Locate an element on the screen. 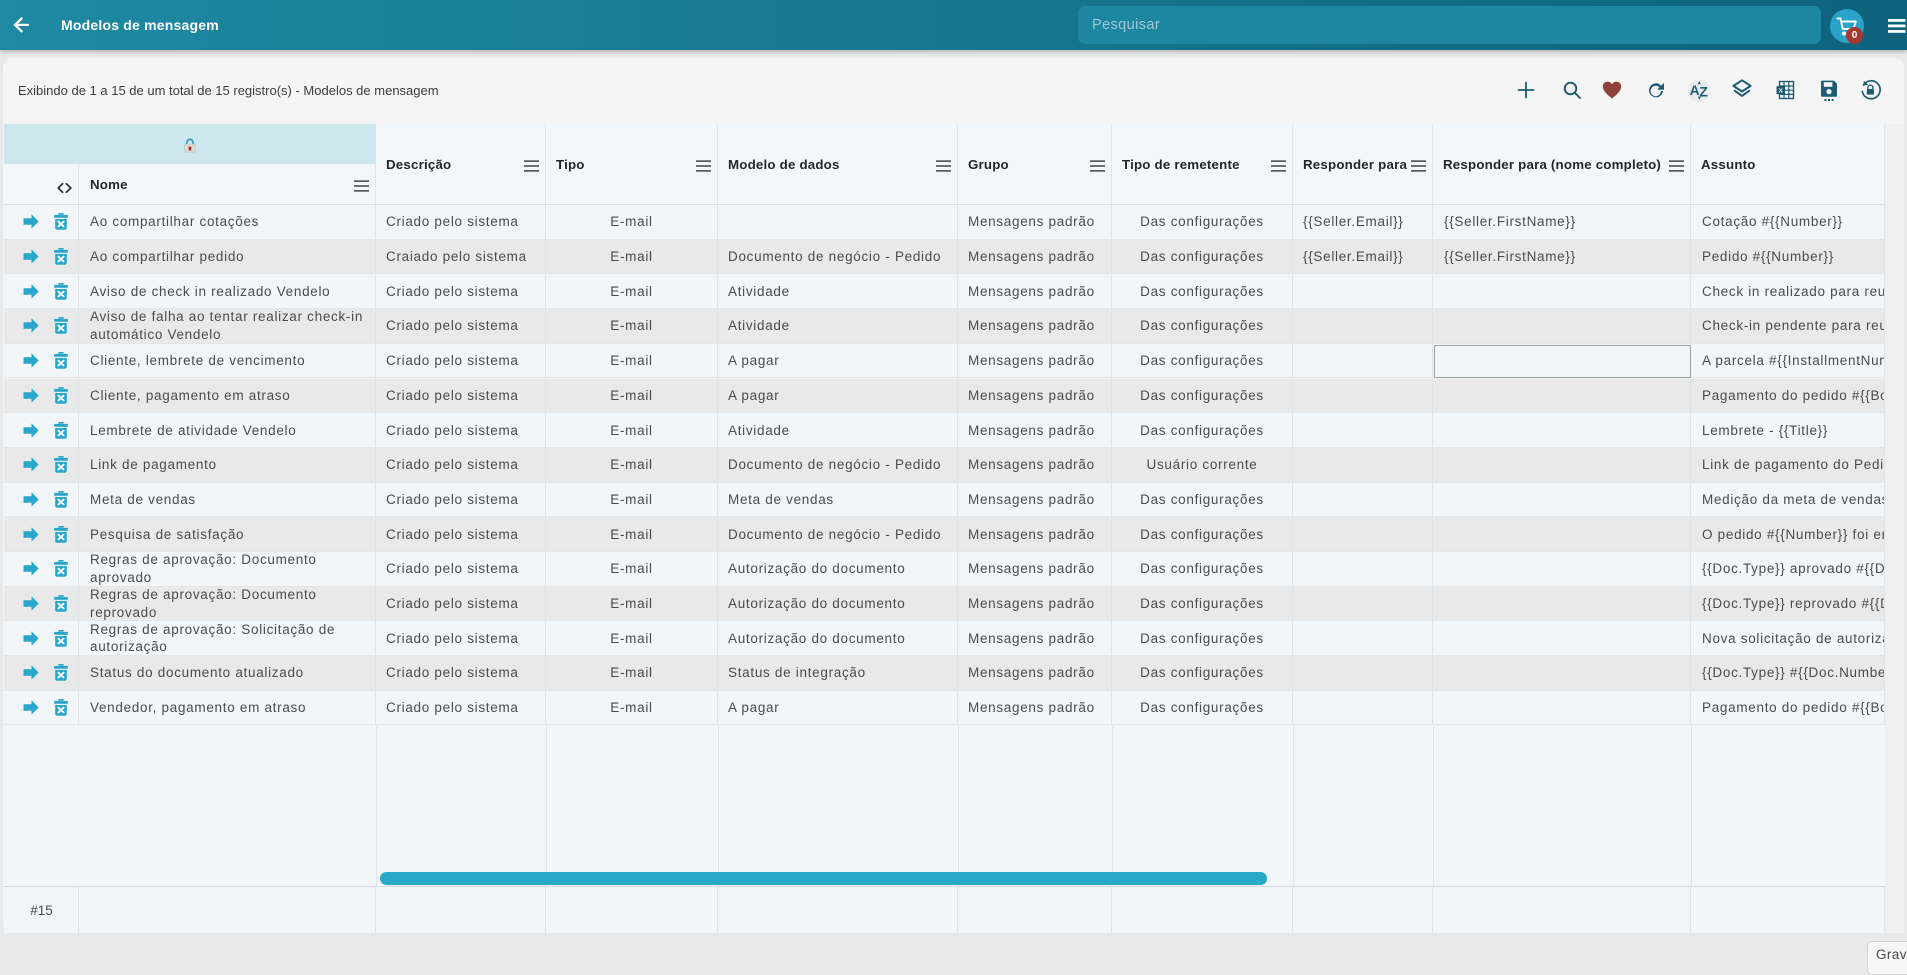  svg-text: A is located at coordinates (1694, 90).